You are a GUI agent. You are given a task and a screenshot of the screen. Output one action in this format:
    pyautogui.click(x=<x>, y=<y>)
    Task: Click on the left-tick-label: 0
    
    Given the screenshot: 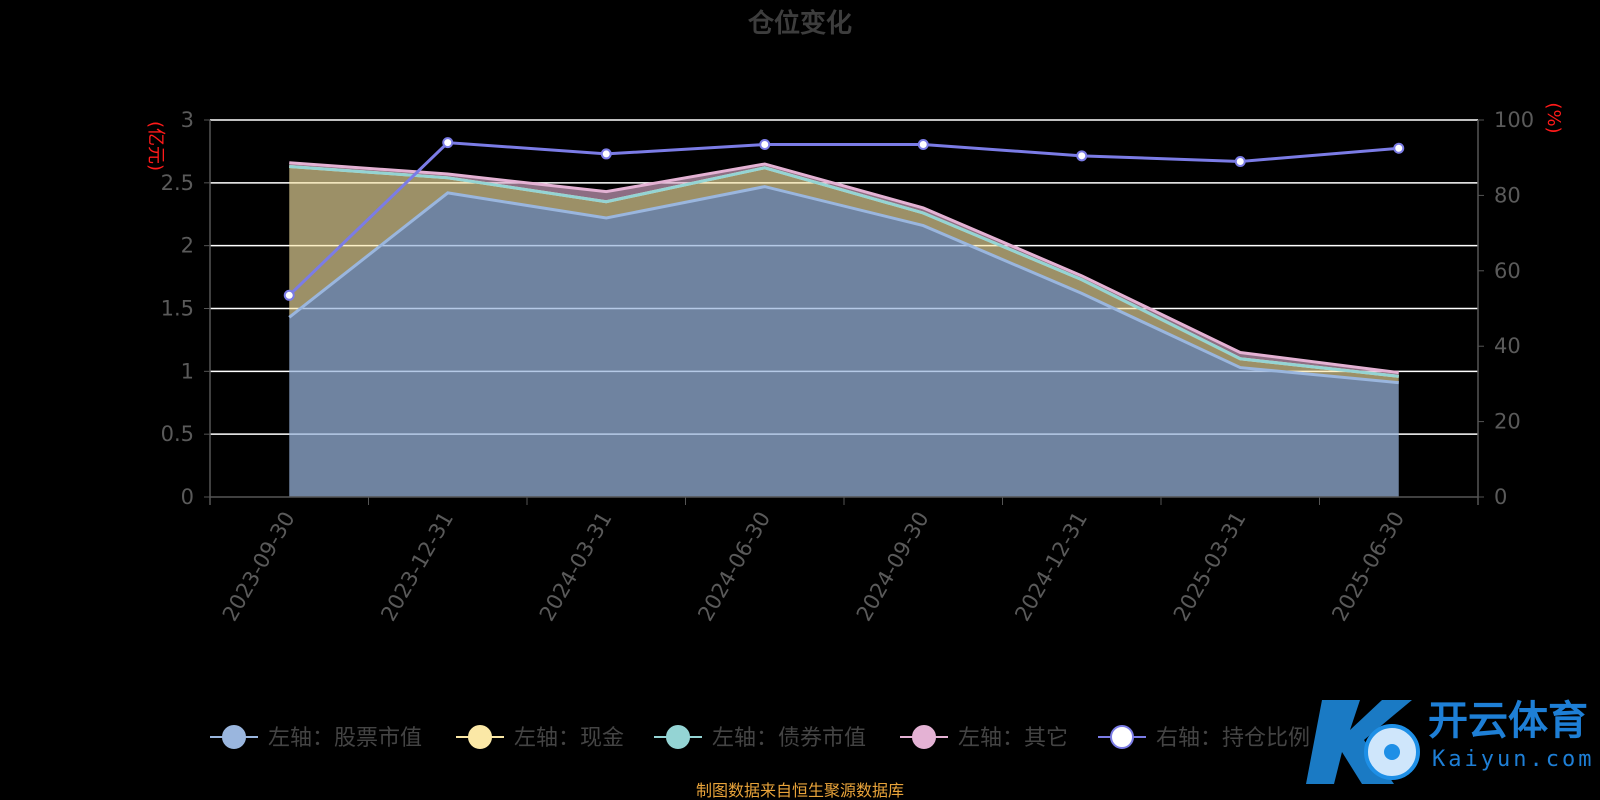 What is the action you would take?
    pyautogui.click(x=187, y=497)
    